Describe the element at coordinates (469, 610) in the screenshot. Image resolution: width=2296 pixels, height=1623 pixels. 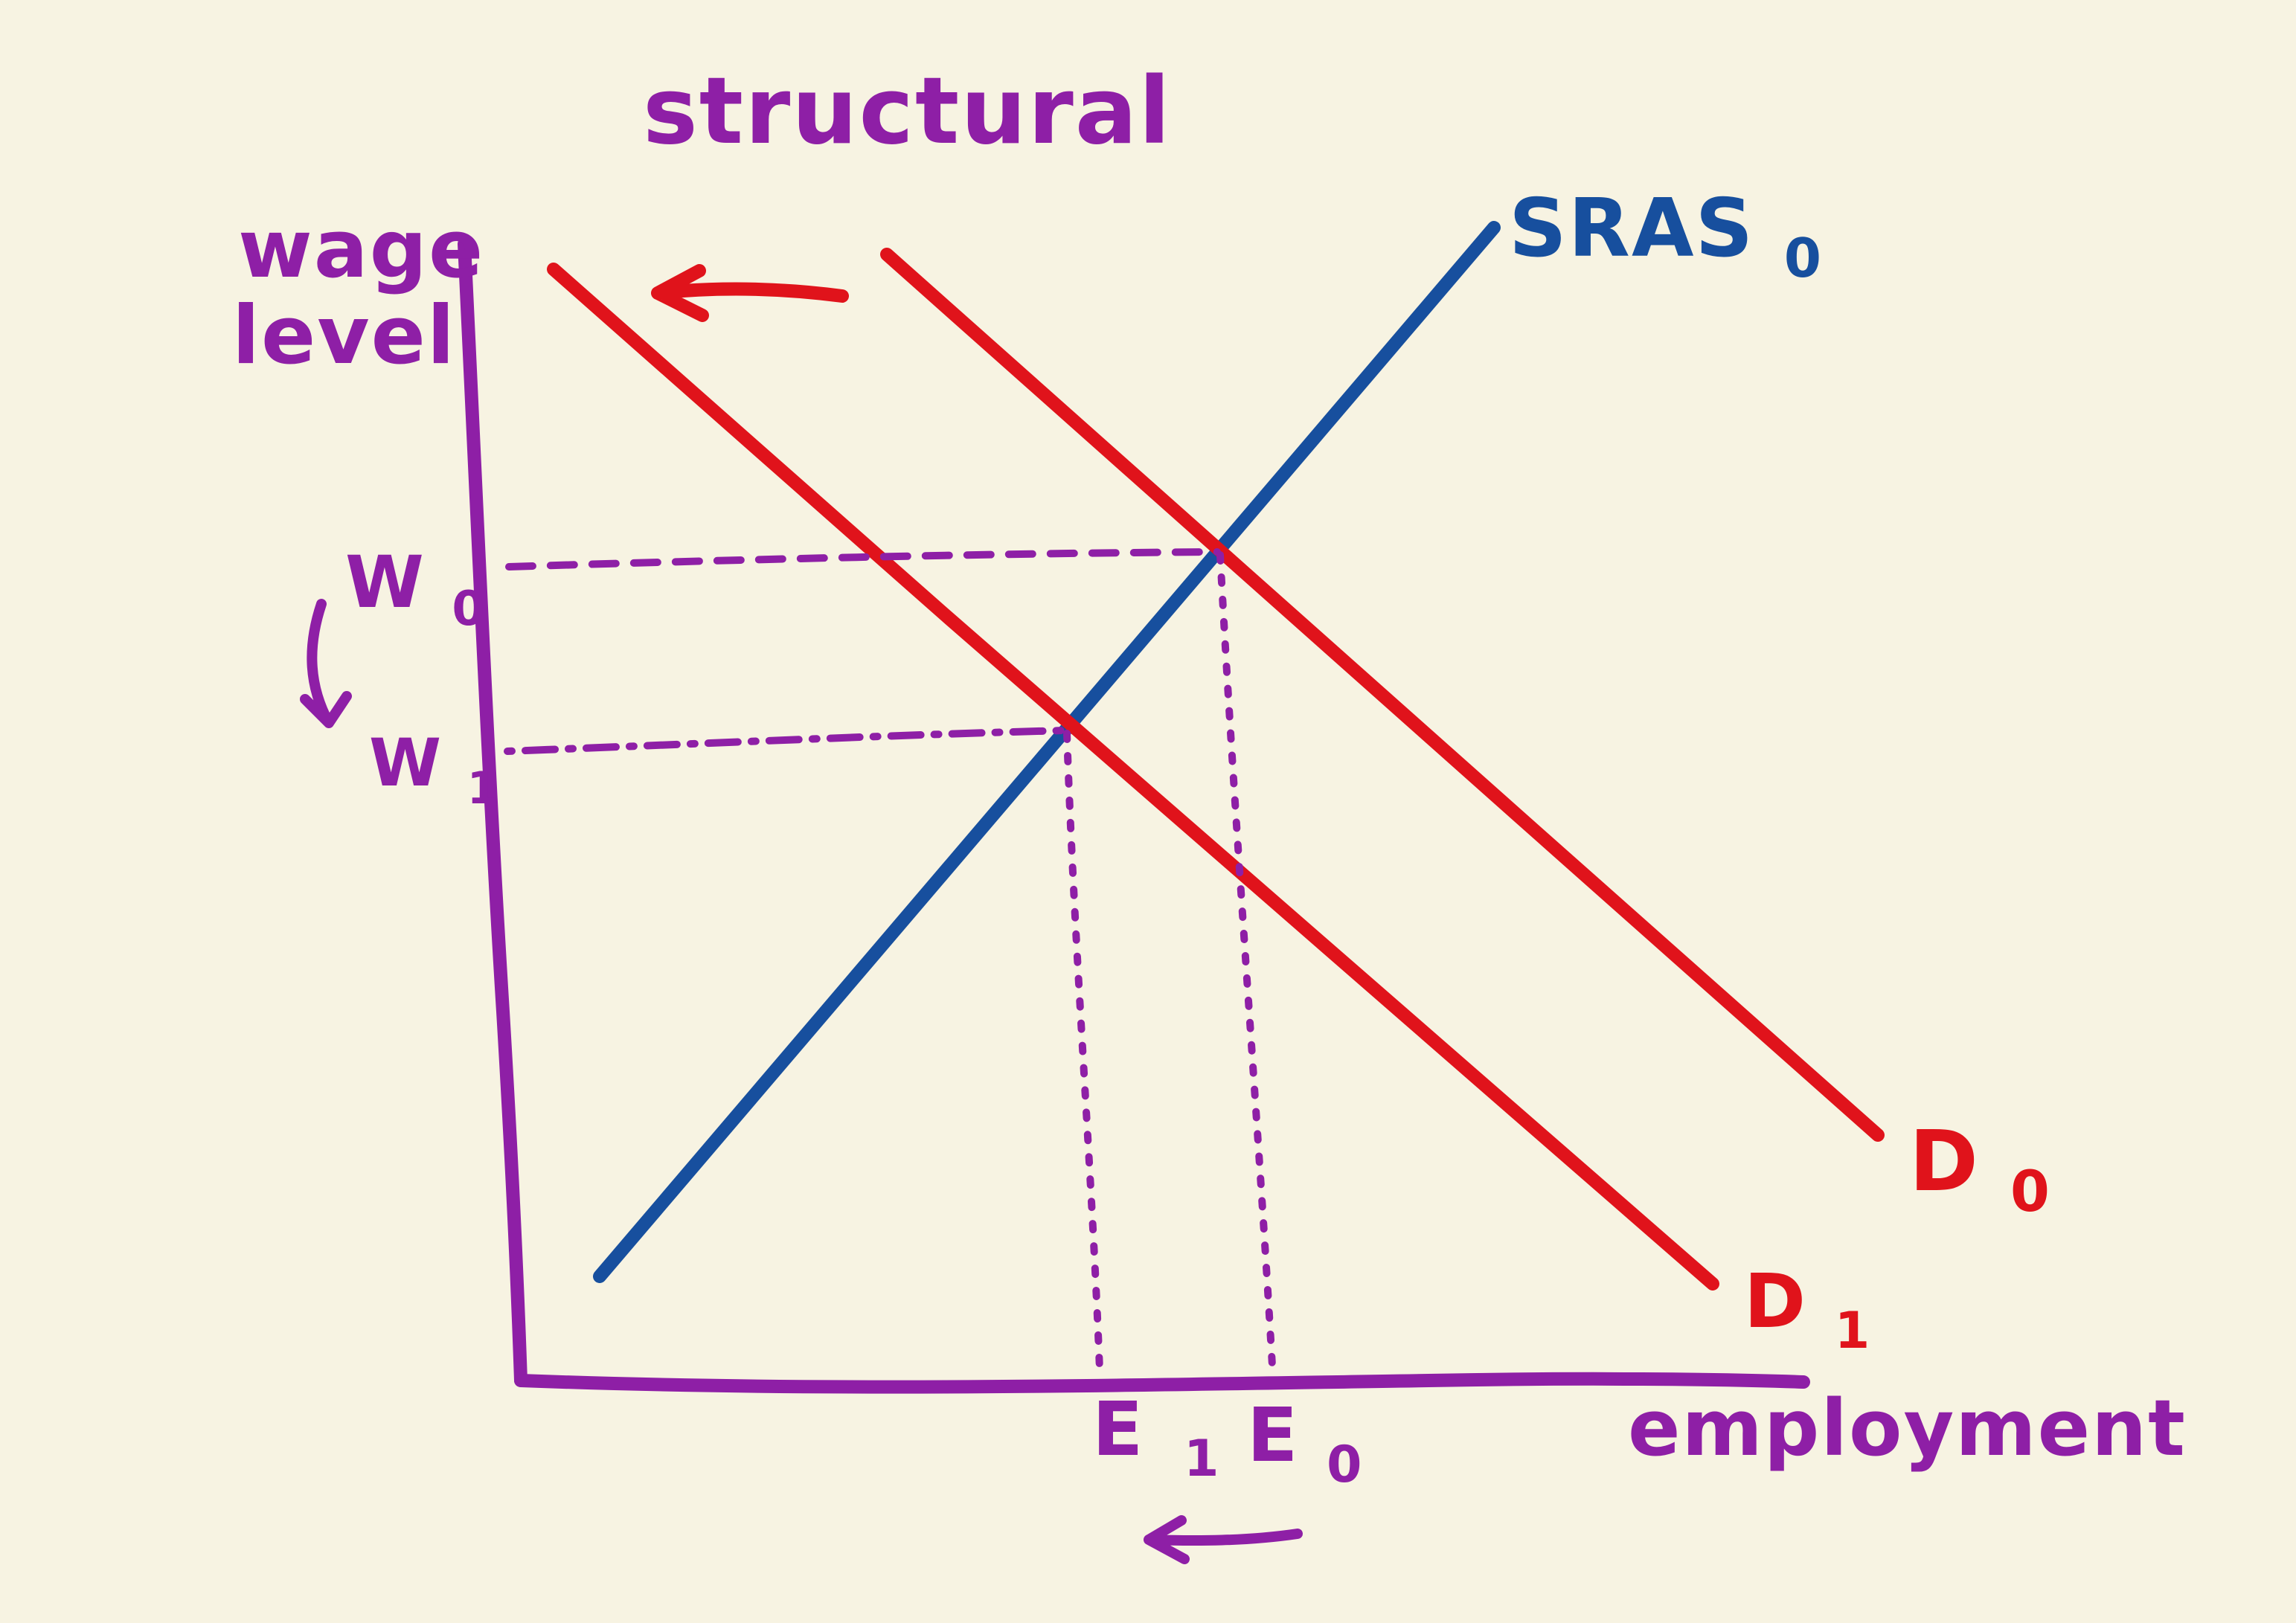
I see `w0-label-subscript: 0` at that location.